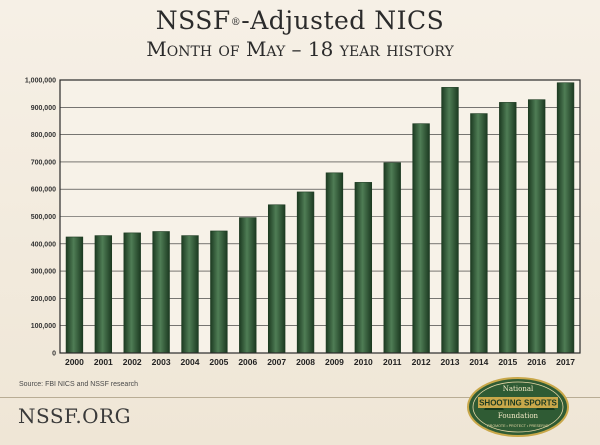  What do you see at coordinates (248, 285) in the screenshot?
I see `bar-2006` at bounding box center [248, 285].